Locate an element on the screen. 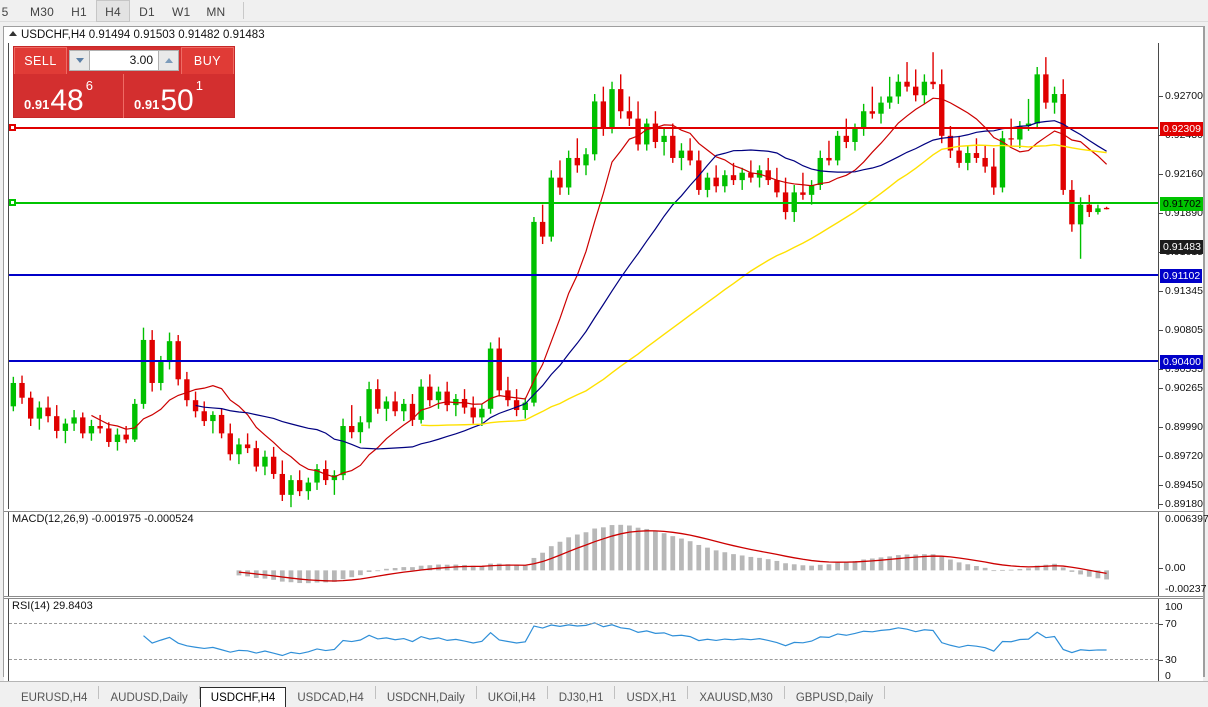 The height and width of the screenshot is (707, 1208). sell-button: SELL is located at coordinates (40, 60).